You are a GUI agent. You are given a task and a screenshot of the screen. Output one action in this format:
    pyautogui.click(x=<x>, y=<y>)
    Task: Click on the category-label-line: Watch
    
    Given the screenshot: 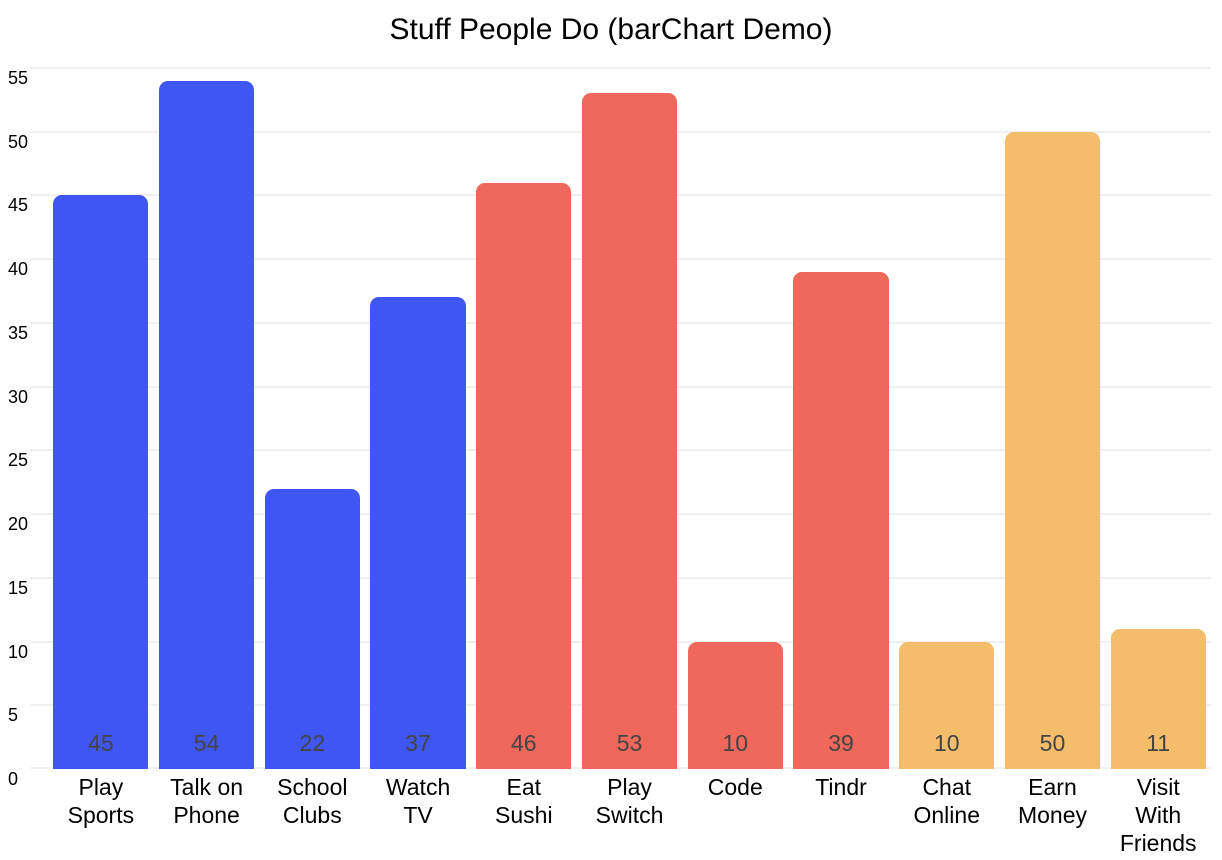 What is the action you would take?
    pyautogui.click(x=418, y=787)
    